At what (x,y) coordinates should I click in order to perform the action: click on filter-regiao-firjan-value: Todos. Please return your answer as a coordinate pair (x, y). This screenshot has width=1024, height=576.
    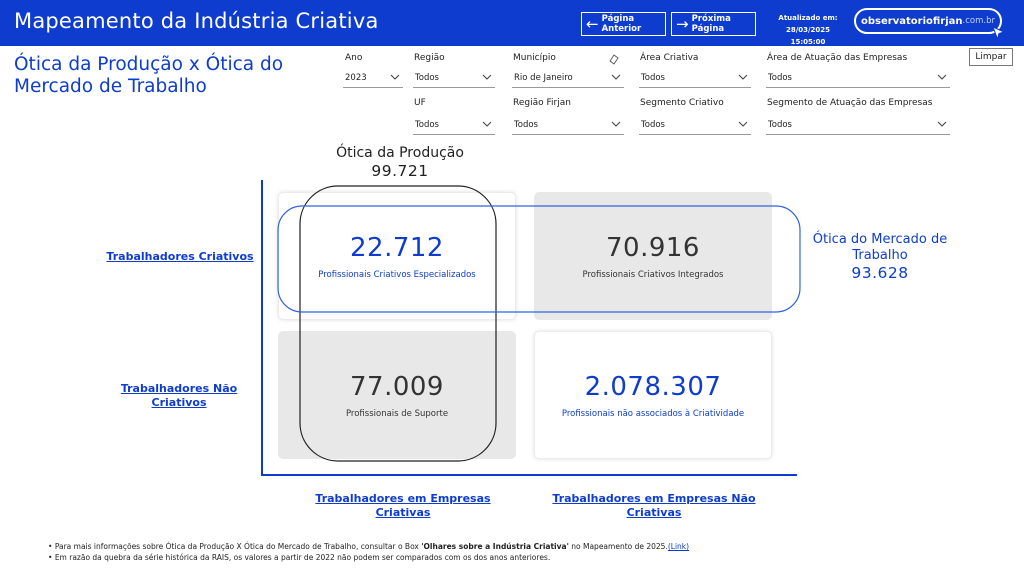
    Looking at the image, I should click on (526, 125).